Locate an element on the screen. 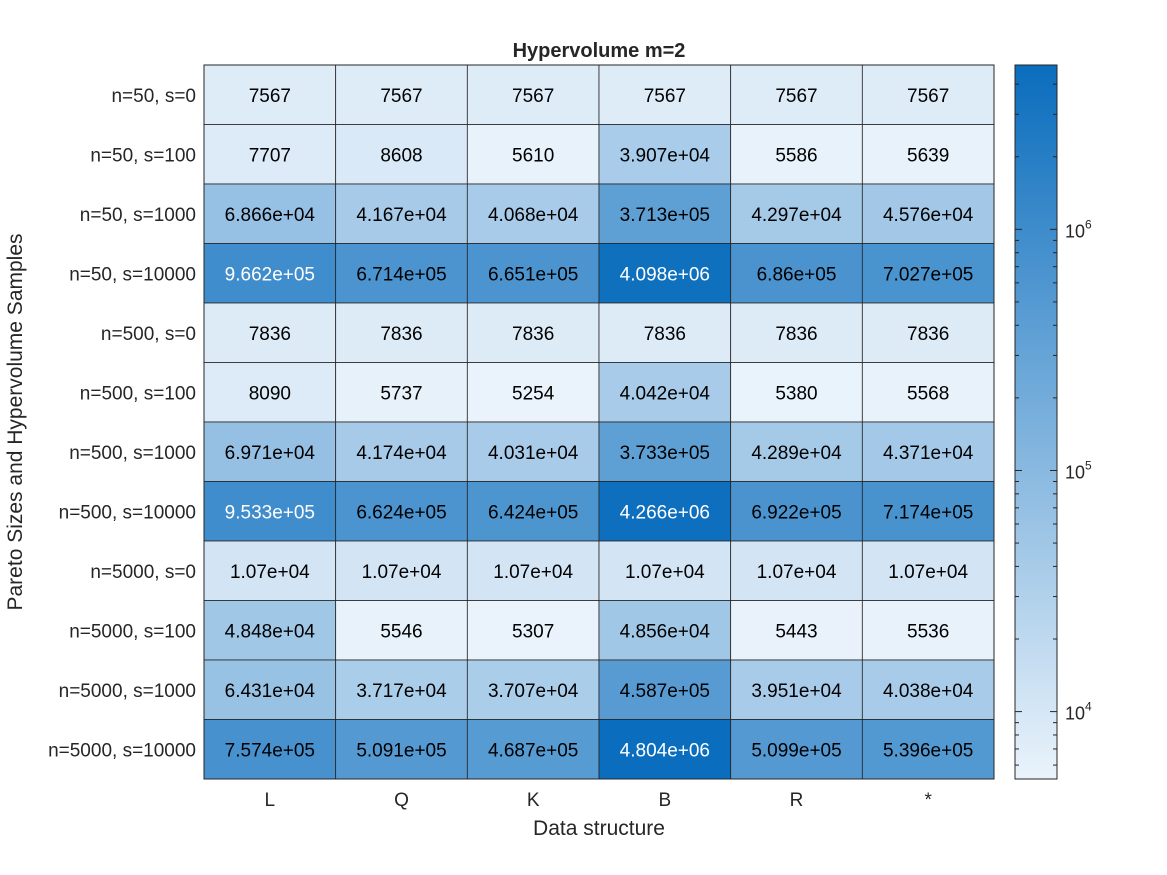 The image size is (1167, 875). cell-value-label: 6.866e+04 is located at coordinates (270, 215).